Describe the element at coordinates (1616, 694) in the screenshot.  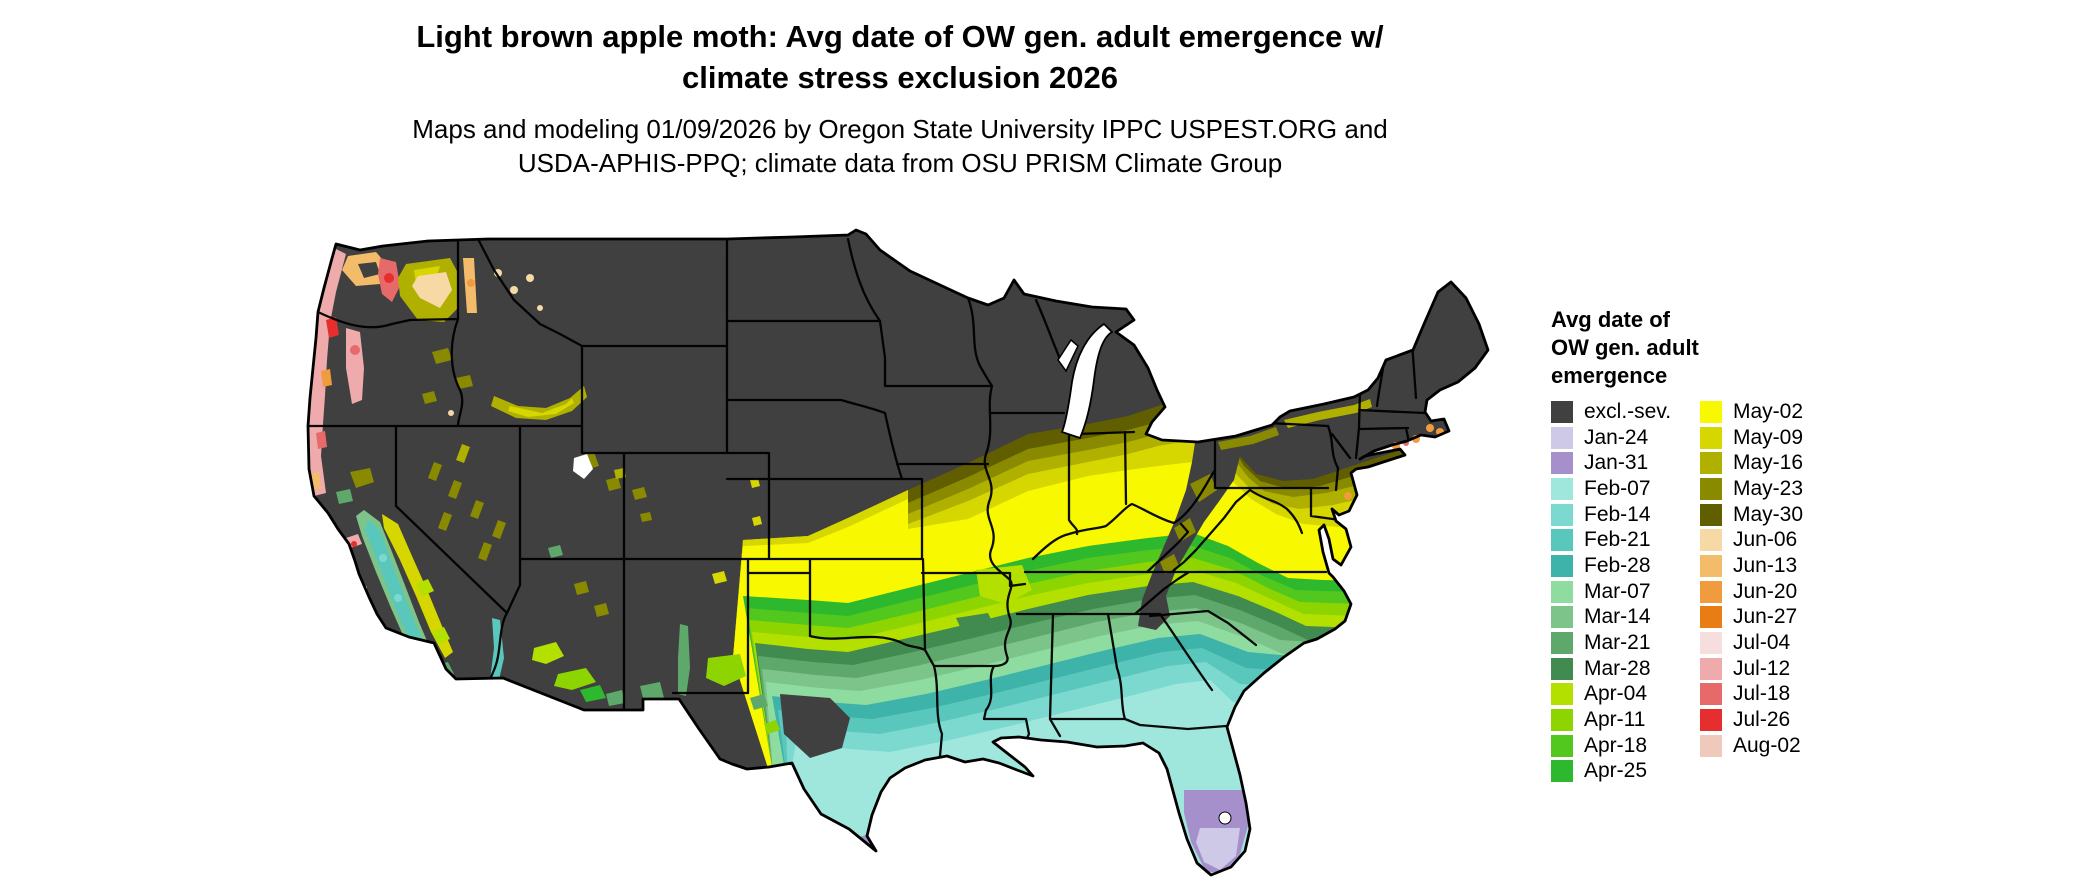
I see `legend-label: Apr-04` at that location.